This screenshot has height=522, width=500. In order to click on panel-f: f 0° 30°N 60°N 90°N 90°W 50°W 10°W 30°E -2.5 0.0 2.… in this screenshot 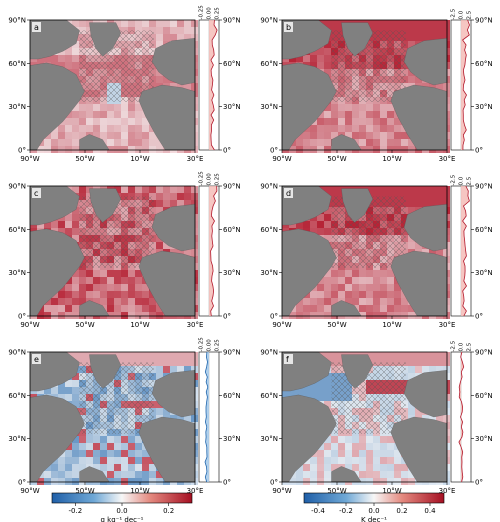, I will do `click(376, 417)`.